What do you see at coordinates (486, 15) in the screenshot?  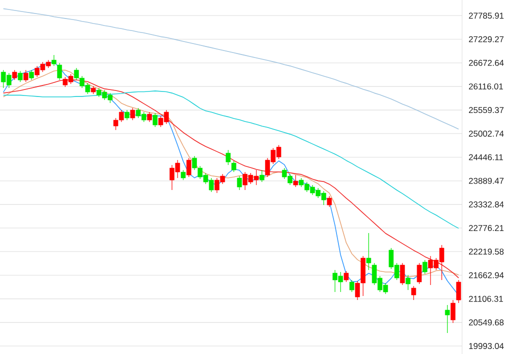 I see `y-tick-label: 27785.91` at bounding box center [486, 15].